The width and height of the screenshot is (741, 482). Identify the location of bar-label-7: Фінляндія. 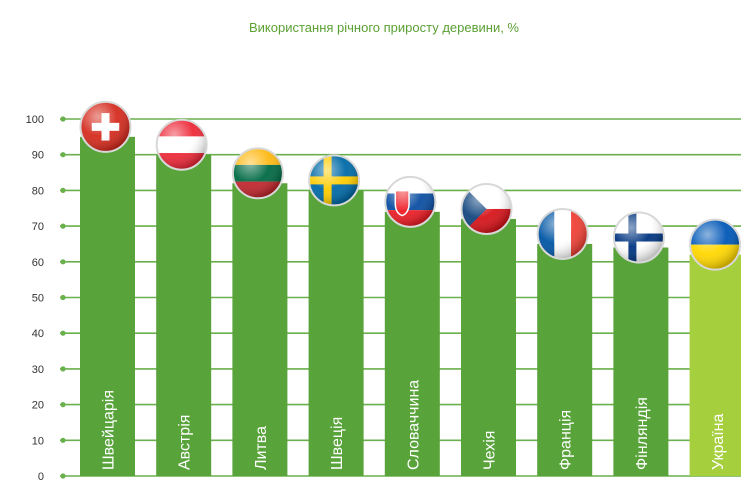
(642, 433).